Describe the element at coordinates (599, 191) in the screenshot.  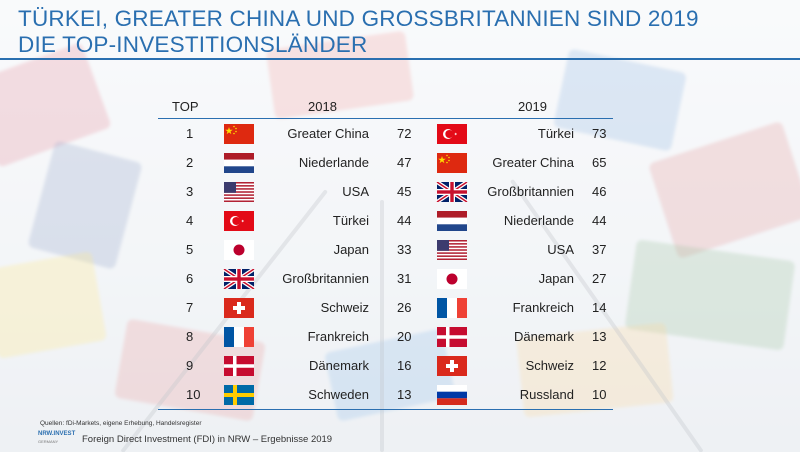
I see `value-2019: 46` at that location.